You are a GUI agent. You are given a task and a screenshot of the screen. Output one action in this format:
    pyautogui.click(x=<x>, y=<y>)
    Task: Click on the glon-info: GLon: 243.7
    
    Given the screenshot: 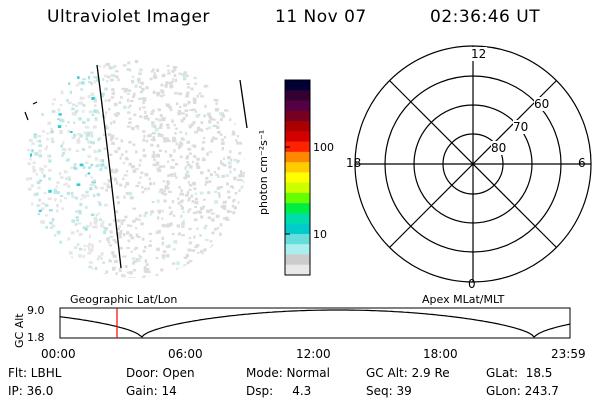 What is the action you would take?
    pyautogui.click(x=522, y=391)
    